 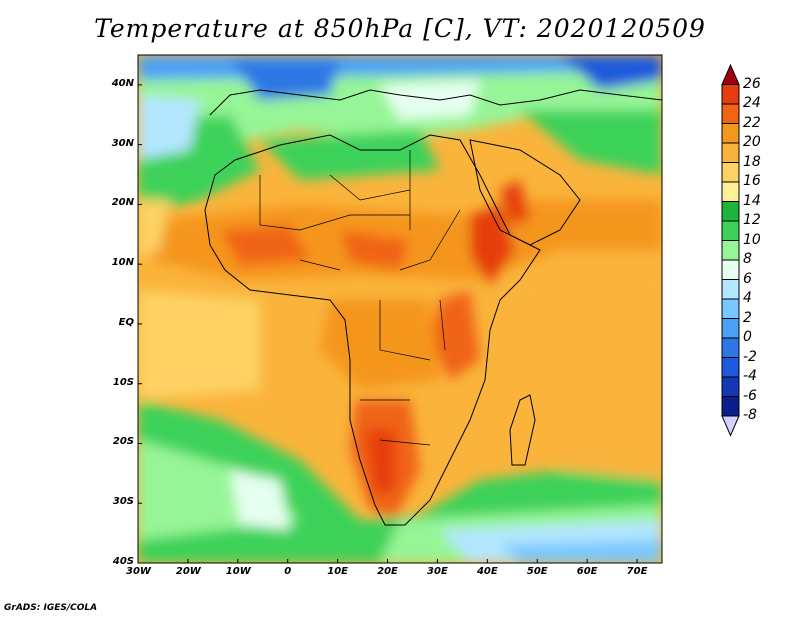 What do you see at coordinates (525, 192) in the screenshot?
I see `arabia-outline` at bounding box center [525, 192].